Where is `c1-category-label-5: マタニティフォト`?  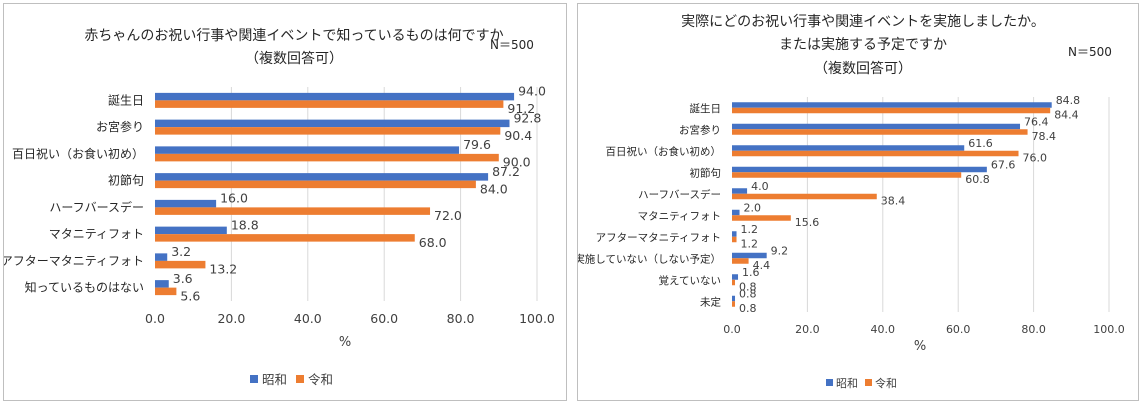
c1-category-label-5: マタニティフォト is located at coordinates (679, 216).